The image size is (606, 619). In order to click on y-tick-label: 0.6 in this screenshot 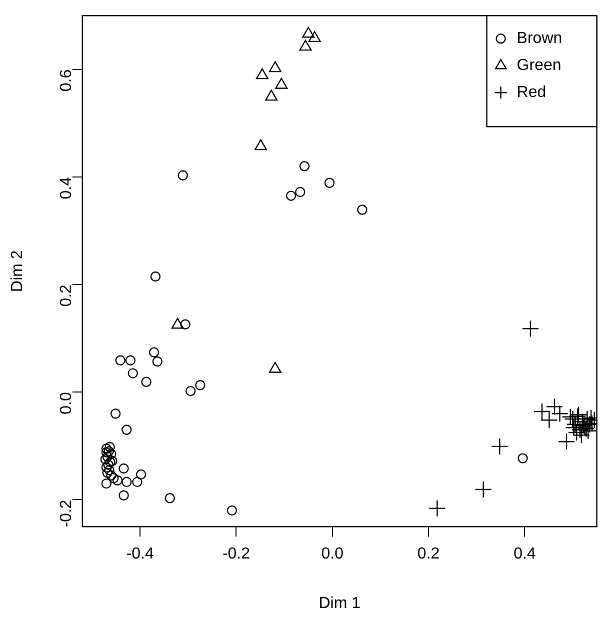, I will do `click(66, 80)`.